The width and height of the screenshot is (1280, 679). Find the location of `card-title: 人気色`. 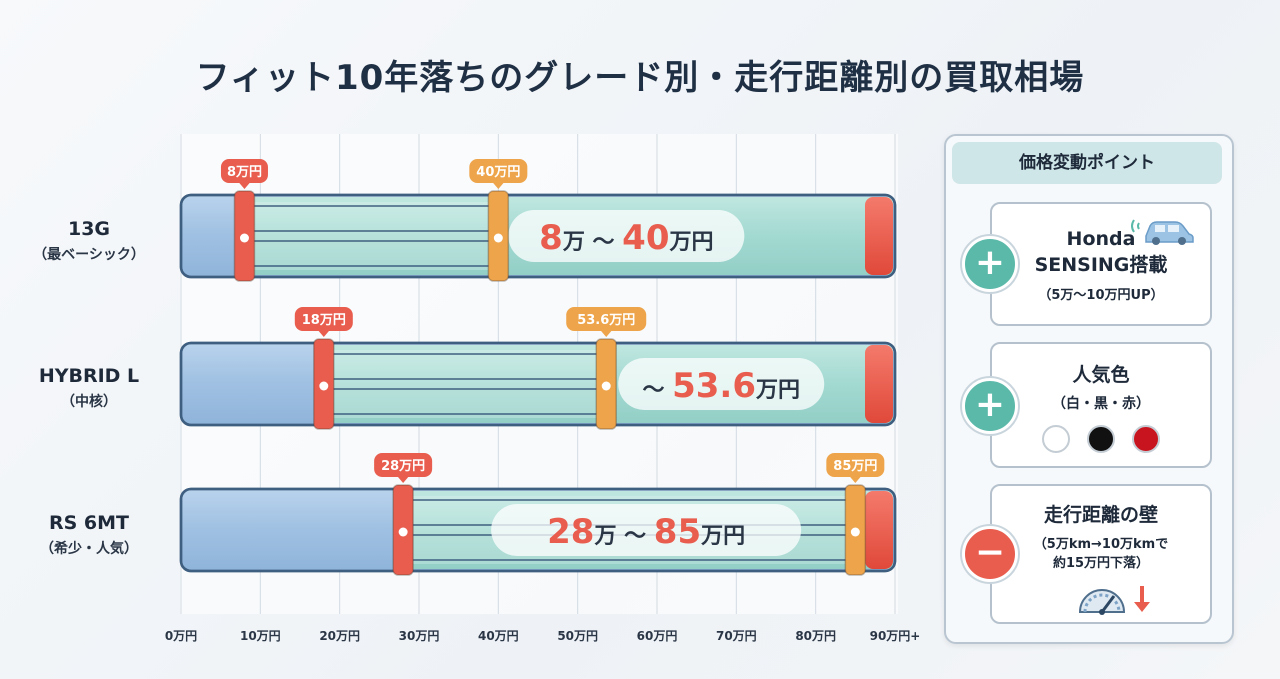

card-title: 人気色 is located at coordinates (1101, 375).